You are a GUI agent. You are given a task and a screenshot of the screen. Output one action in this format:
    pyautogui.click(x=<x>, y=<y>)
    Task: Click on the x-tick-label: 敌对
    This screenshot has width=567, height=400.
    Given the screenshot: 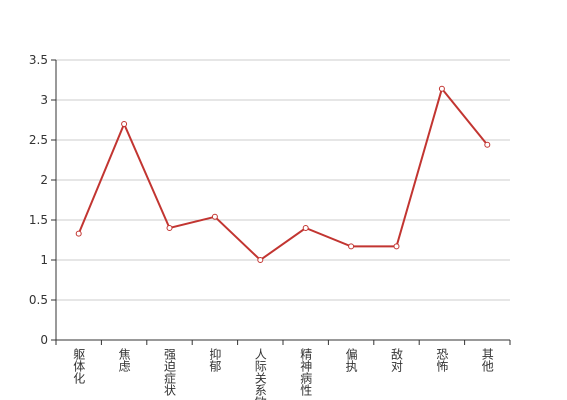 What is the action you would take?
    pyautogui.click(x=397, y=359)
    